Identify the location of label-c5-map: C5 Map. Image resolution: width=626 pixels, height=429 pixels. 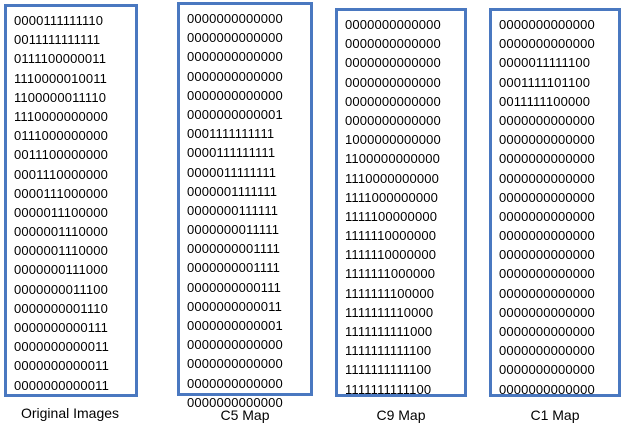
(245, 415).